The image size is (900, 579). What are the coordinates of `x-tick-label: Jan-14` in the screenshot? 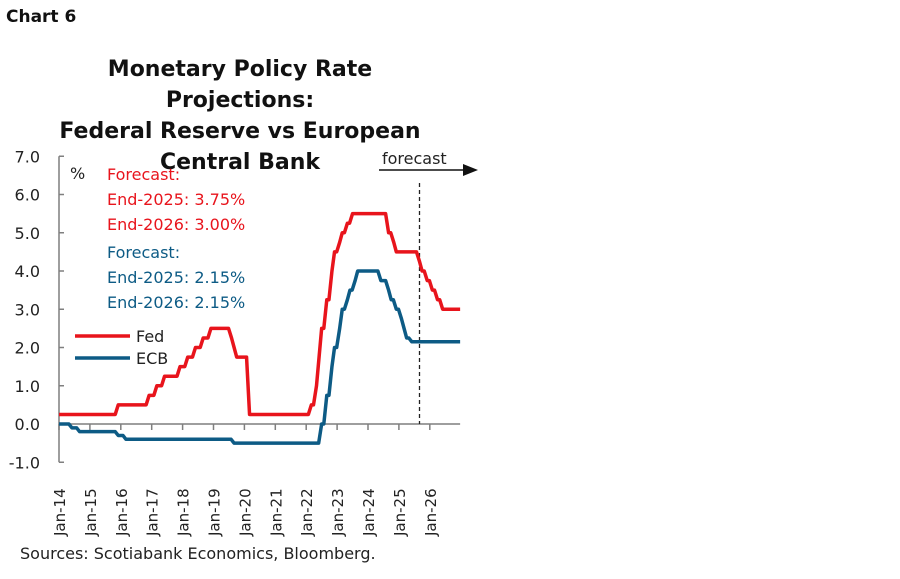 It's located at (60, 512).